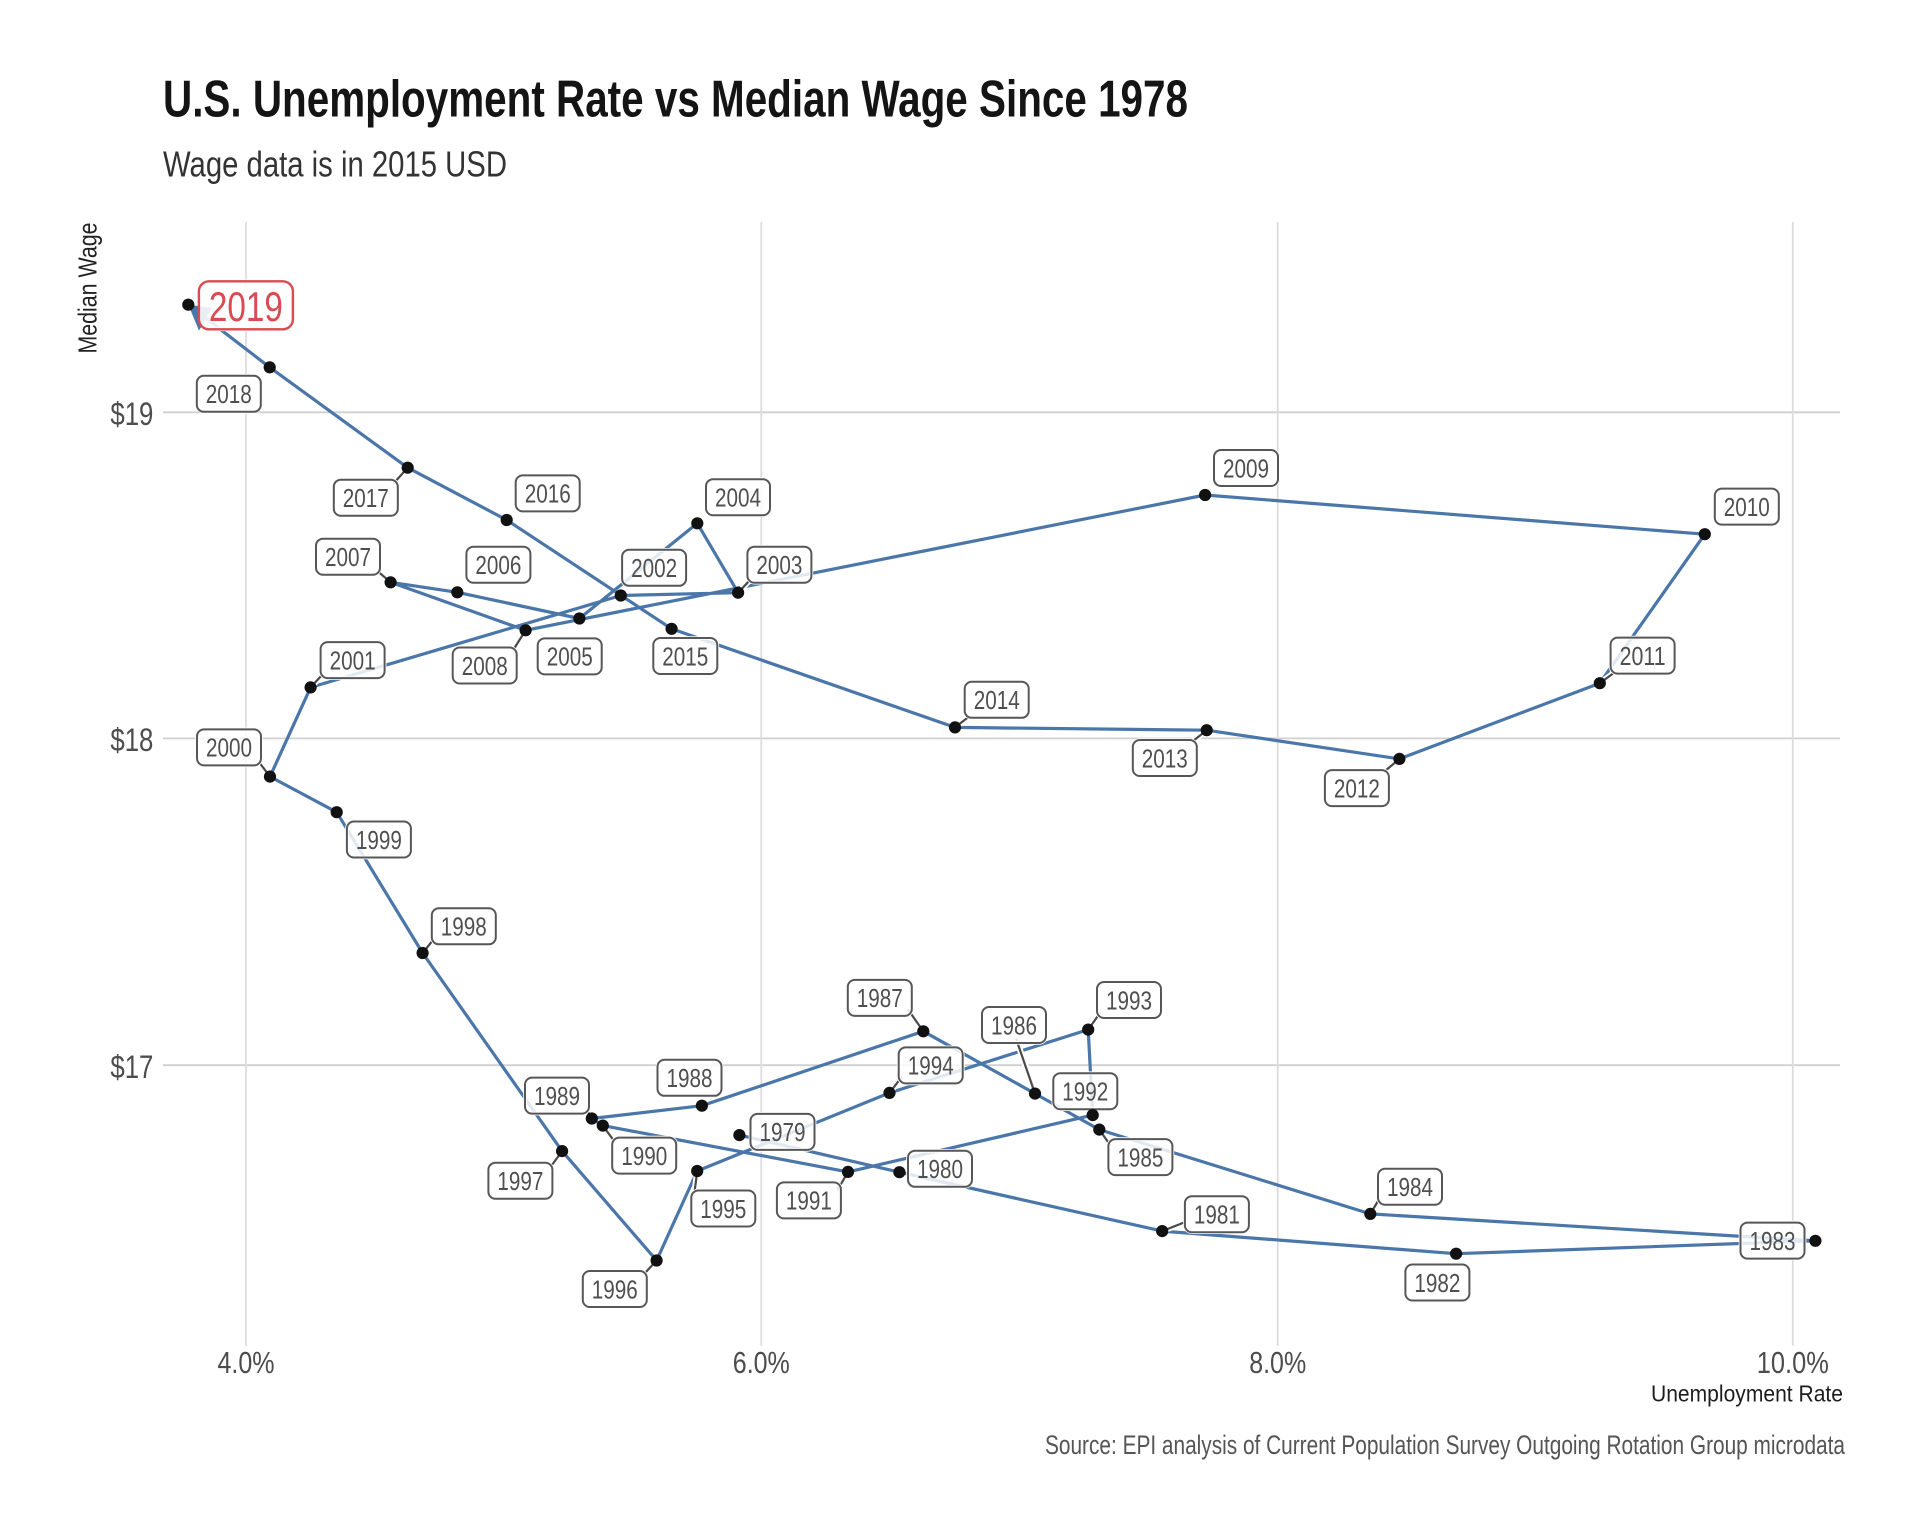  What do you see at coordinates (87, 288) in the screenshot?
I see `svg-text: Median Wage` at bounding box center [87, 288].